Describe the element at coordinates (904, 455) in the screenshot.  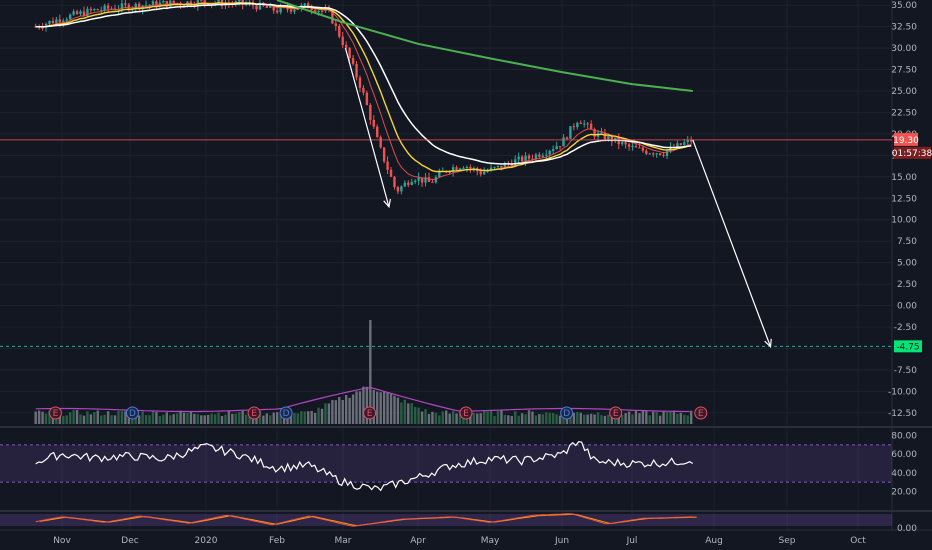
I see `rsi-tick-label: 60.00` at that location.